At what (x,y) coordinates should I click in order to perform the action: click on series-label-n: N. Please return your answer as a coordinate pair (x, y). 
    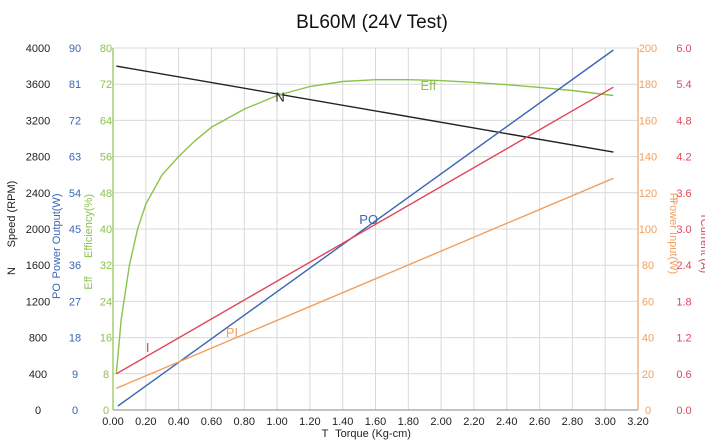
    Looking at the image, I should click on (279, 97).